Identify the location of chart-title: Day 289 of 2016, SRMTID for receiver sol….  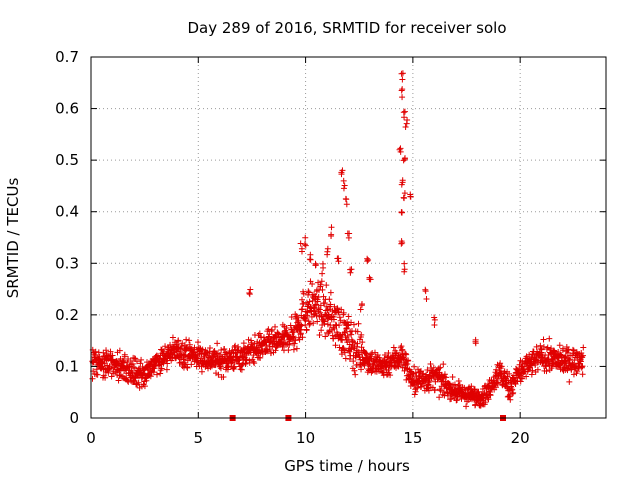
(347, 28).